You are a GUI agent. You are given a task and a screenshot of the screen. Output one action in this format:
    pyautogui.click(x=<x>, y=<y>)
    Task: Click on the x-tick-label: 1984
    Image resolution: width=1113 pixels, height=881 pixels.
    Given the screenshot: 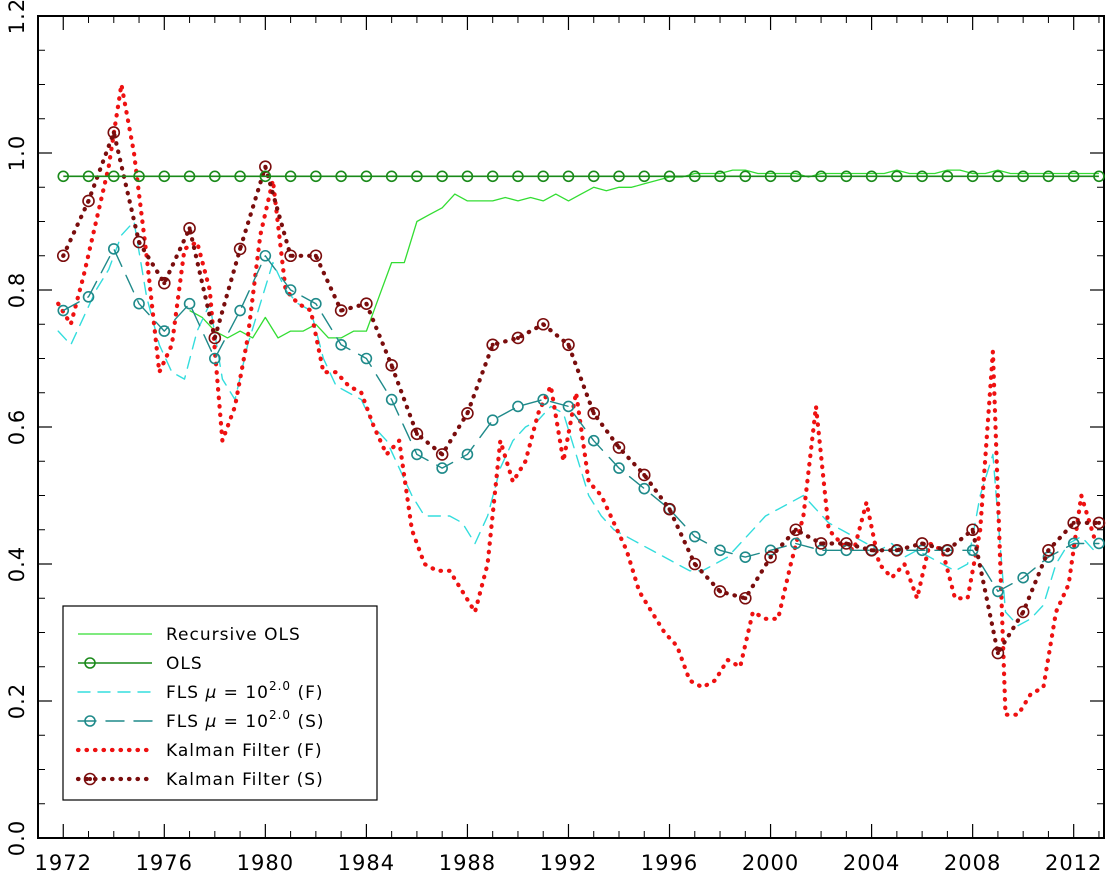 What is the action you would take?
    pyautogui.click(x=366, y=863)
    